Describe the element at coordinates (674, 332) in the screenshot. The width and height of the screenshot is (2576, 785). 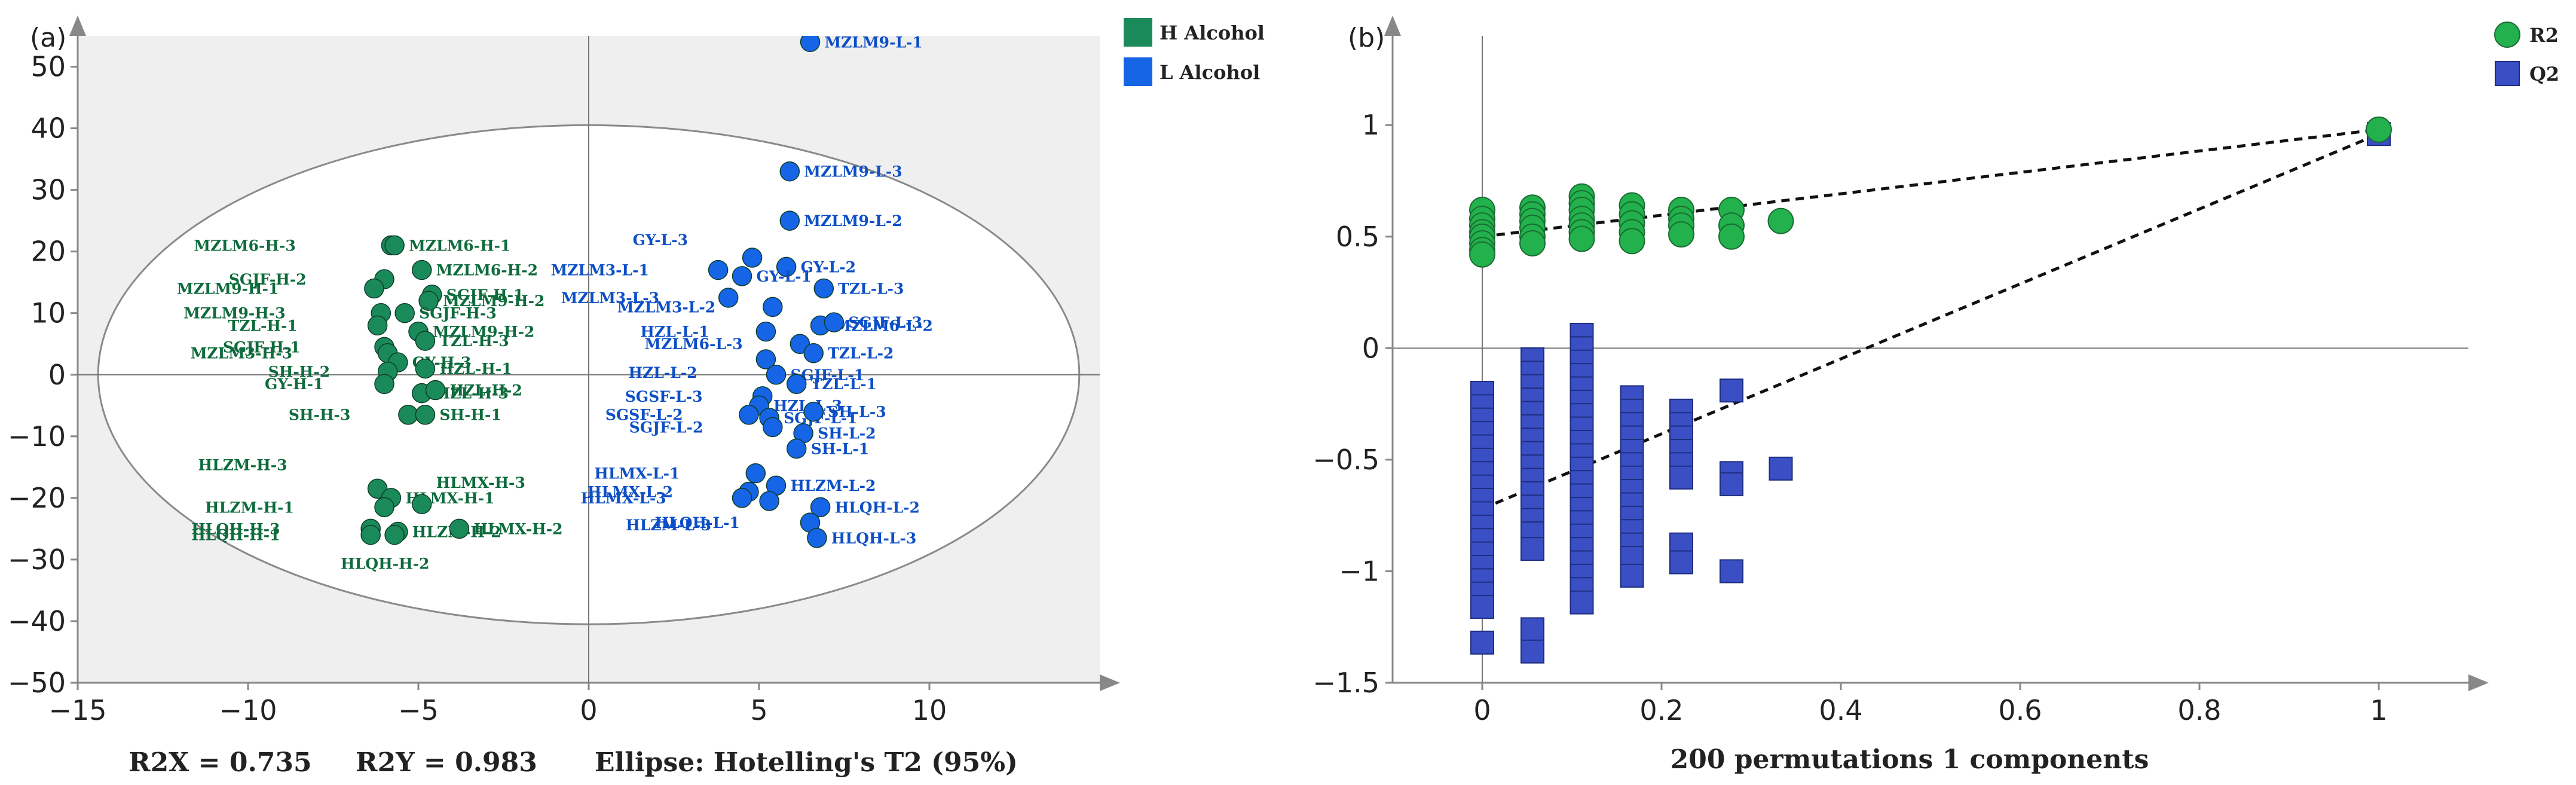
I see `point-label-hzl-l-1: HZL-L-1` at that location.